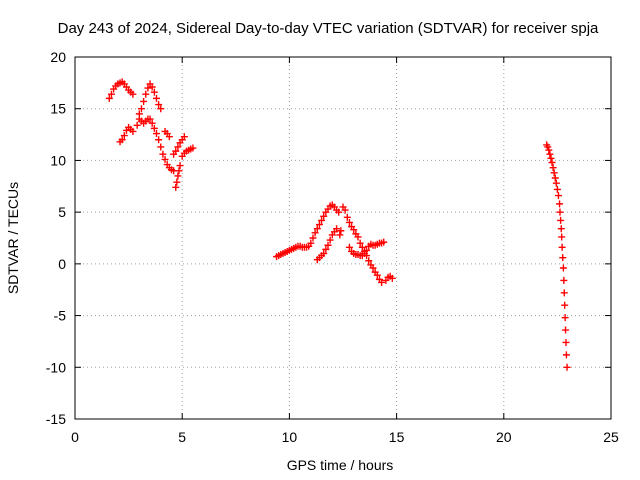 This screenshot has width=640, height=480. What do you see at coordinates (182, 437) in the screenshot?
I see `x-tick-label: 5` at bounding box center [182, 437].